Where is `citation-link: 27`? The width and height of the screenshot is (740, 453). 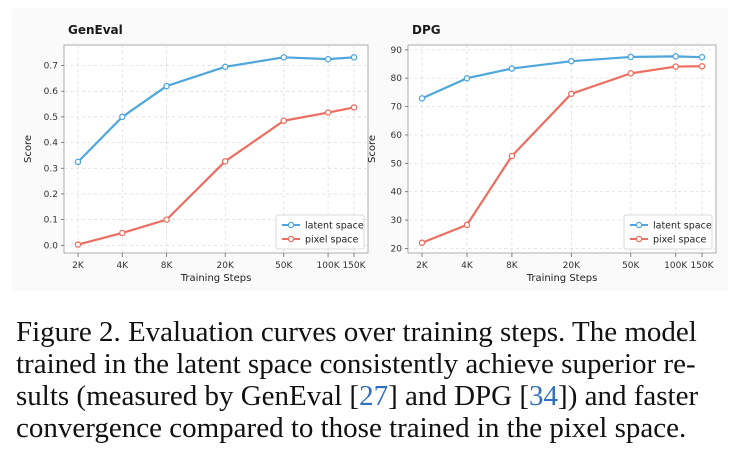
citation-link: 27 is located at coordinates (374, 396).